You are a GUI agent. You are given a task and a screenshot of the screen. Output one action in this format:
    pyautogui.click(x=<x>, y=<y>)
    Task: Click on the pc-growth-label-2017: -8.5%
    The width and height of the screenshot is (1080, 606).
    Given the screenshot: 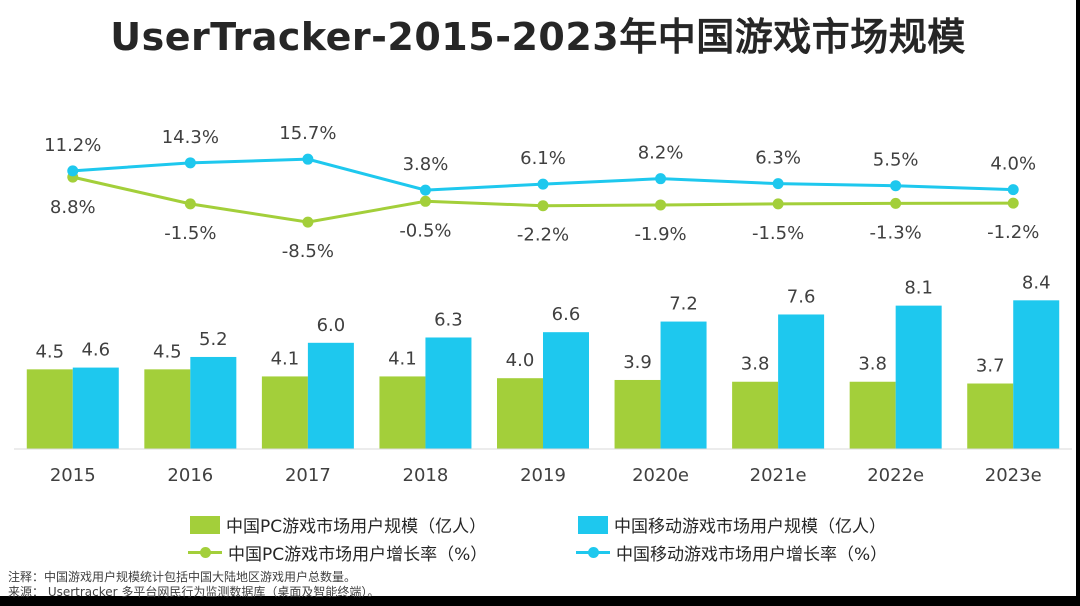 What is the action you would take?
    pyautogui.click(x=308, y=251)
    